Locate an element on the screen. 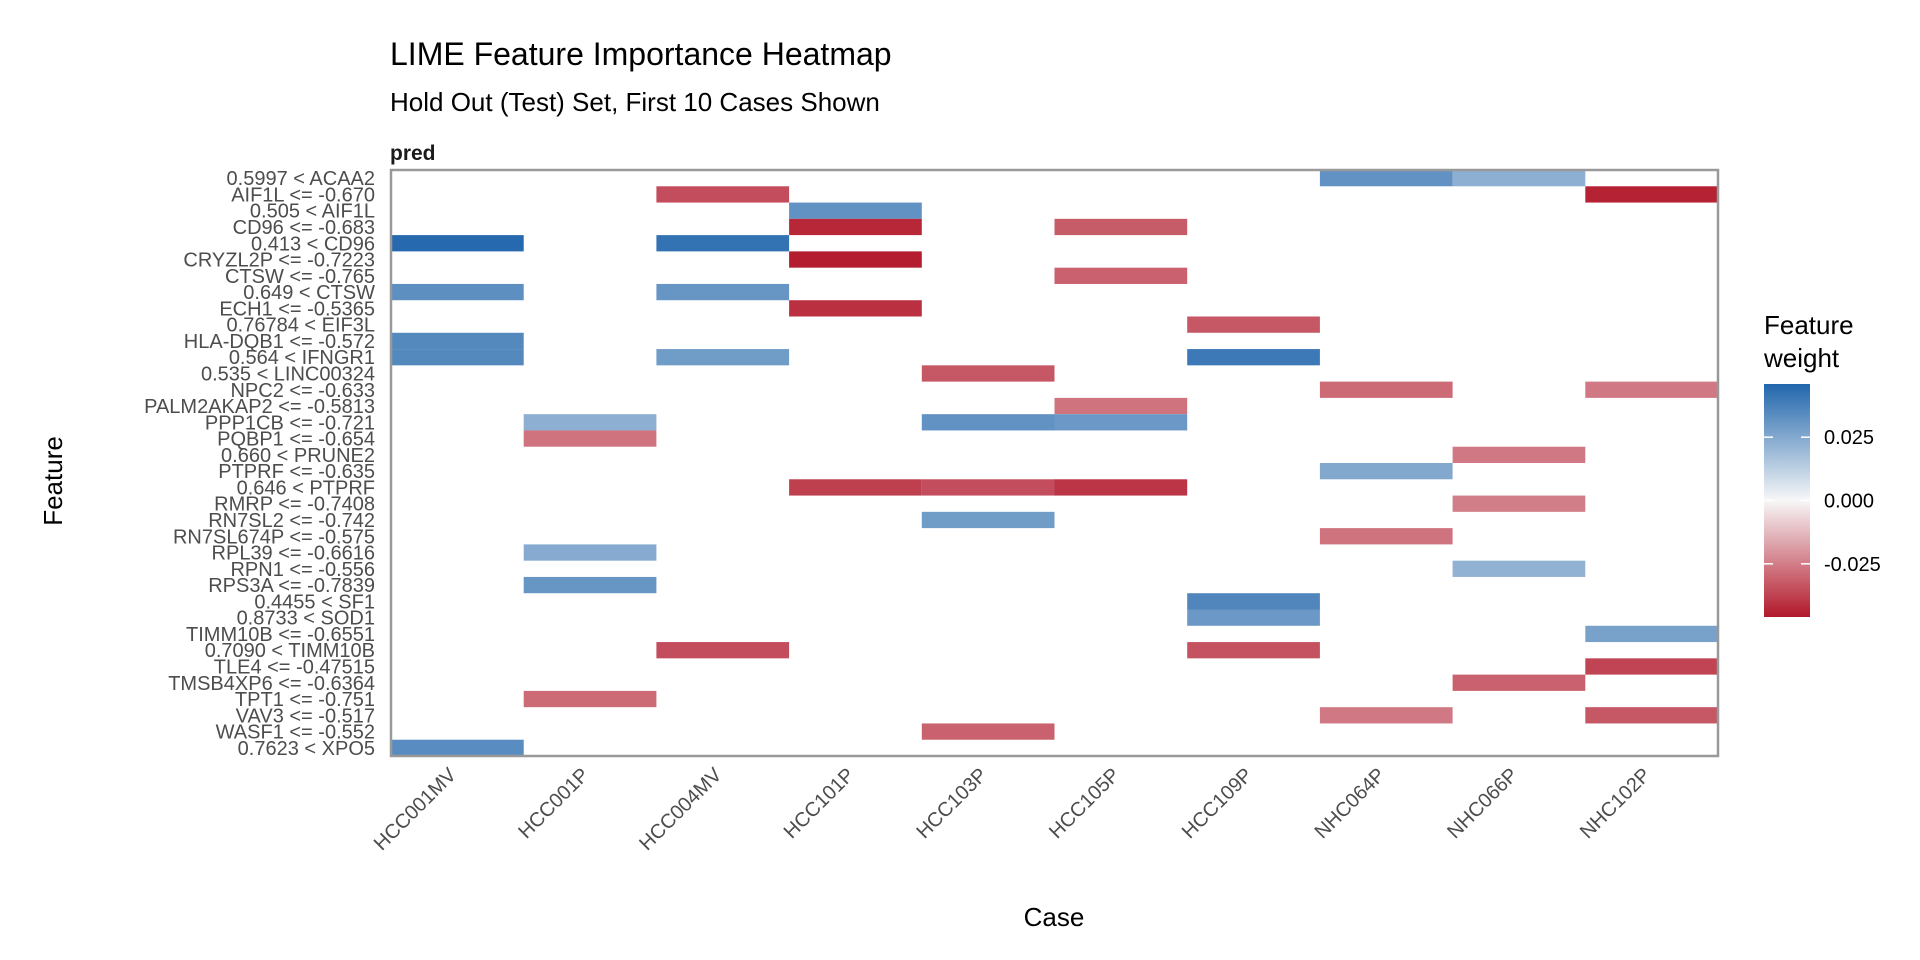 The width and height of the screenshot is (1920, 960). y-tick-label: TLE4 <= -0.47515 is located at coordinates (294, 667).